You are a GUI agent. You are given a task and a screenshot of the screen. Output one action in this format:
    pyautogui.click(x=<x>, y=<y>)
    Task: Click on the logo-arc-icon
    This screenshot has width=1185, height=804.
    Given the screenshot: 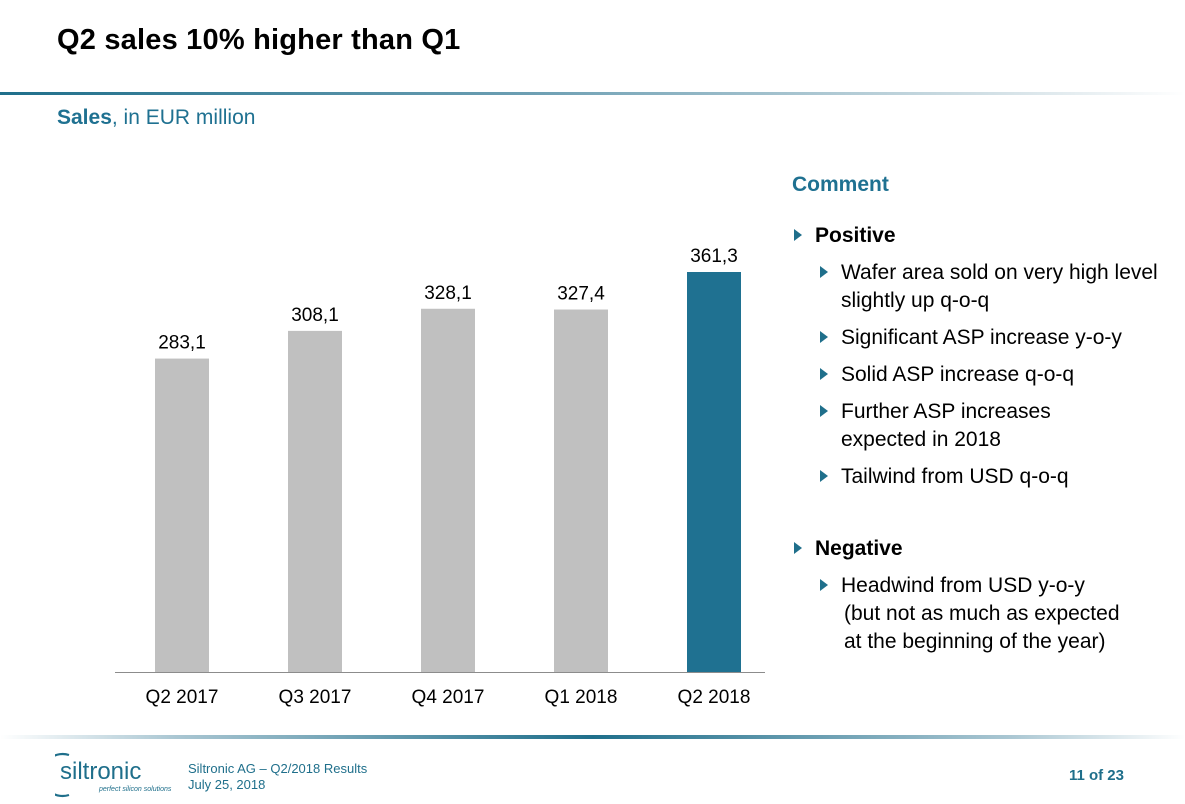 What is the action you would take?
    pyautogui.click(x=62, y=775)
    